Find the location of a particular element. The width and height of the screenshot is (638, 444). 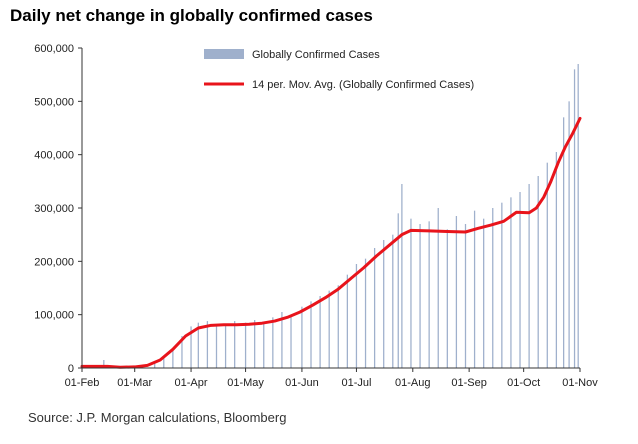

x-tick-label: 01-Nov is located at coordinates (580, 383).